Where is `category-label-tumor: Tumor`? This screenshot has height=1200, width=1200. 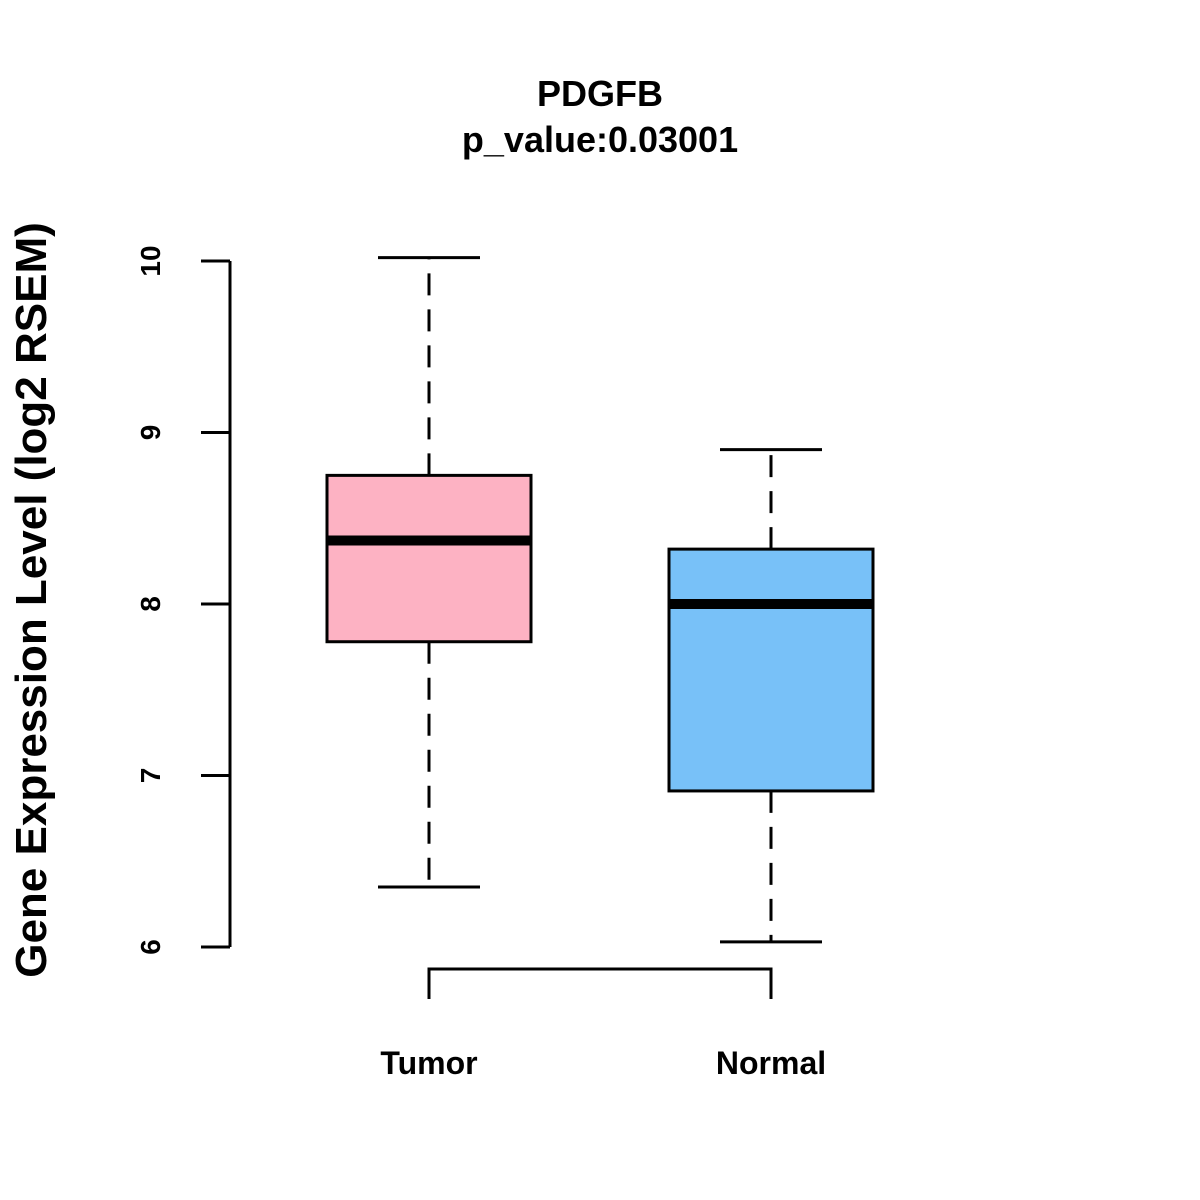 category-label-tumor: Tumor is located at coordinates (428, 1063).